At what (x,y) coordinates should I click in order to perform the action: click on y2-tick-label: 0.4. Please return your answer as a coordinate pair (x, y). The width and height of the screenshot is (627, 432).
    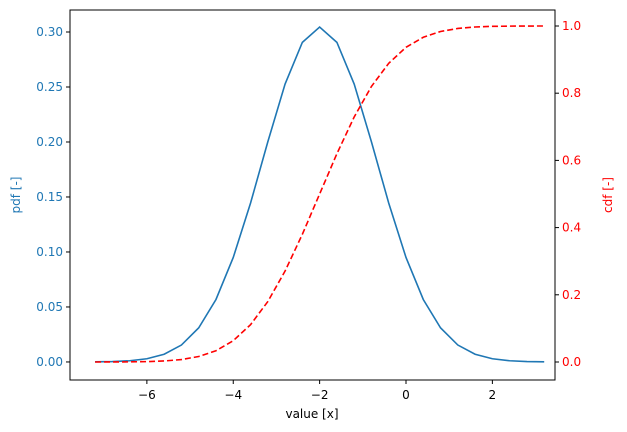
    Looking at the image, I should click on (571, 228).